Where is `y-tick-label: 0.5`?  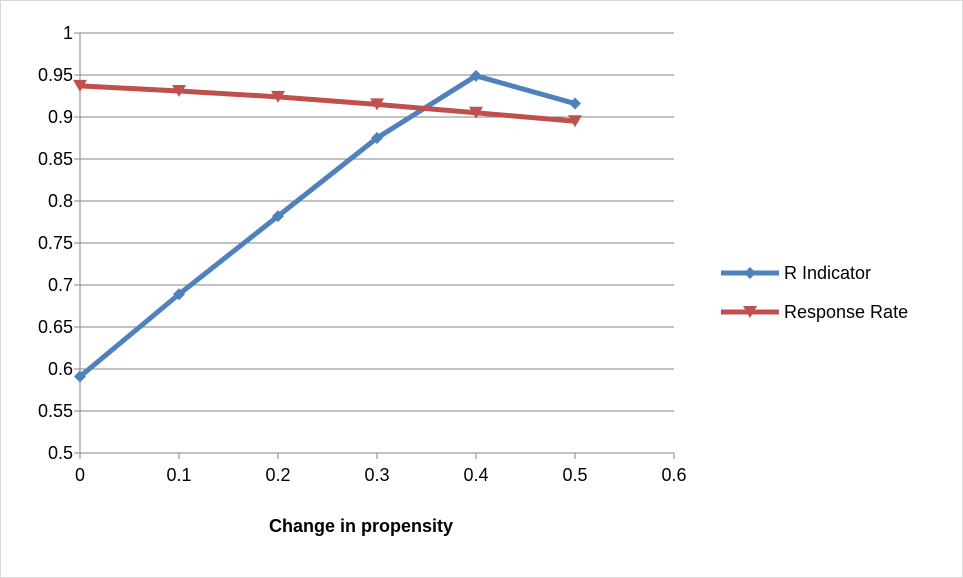 y-tick-label: 0.5 is located at coordinates (60, 453).